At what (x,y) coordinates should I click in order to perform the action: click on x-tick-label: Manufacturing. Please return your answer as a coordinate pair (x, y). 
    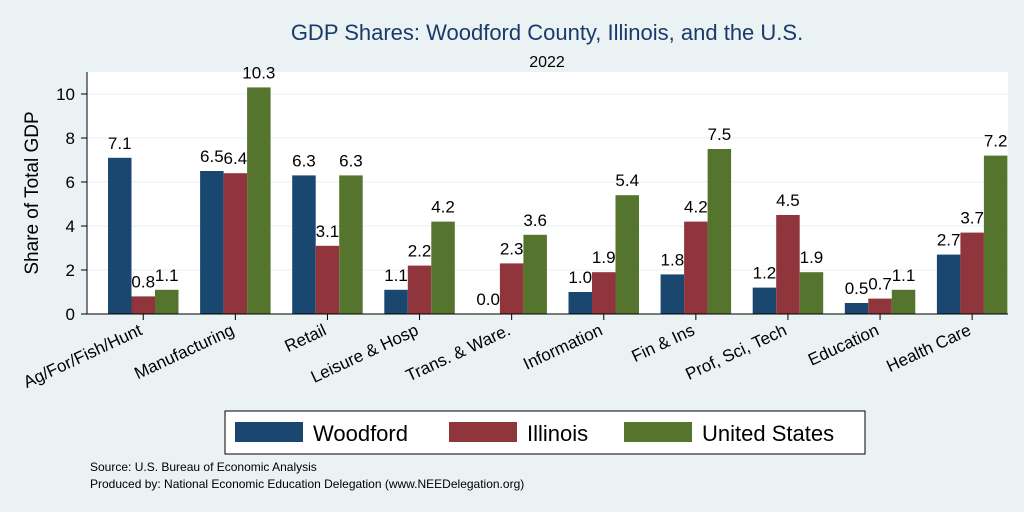
    Looking at the image, I should click on (184, 351).